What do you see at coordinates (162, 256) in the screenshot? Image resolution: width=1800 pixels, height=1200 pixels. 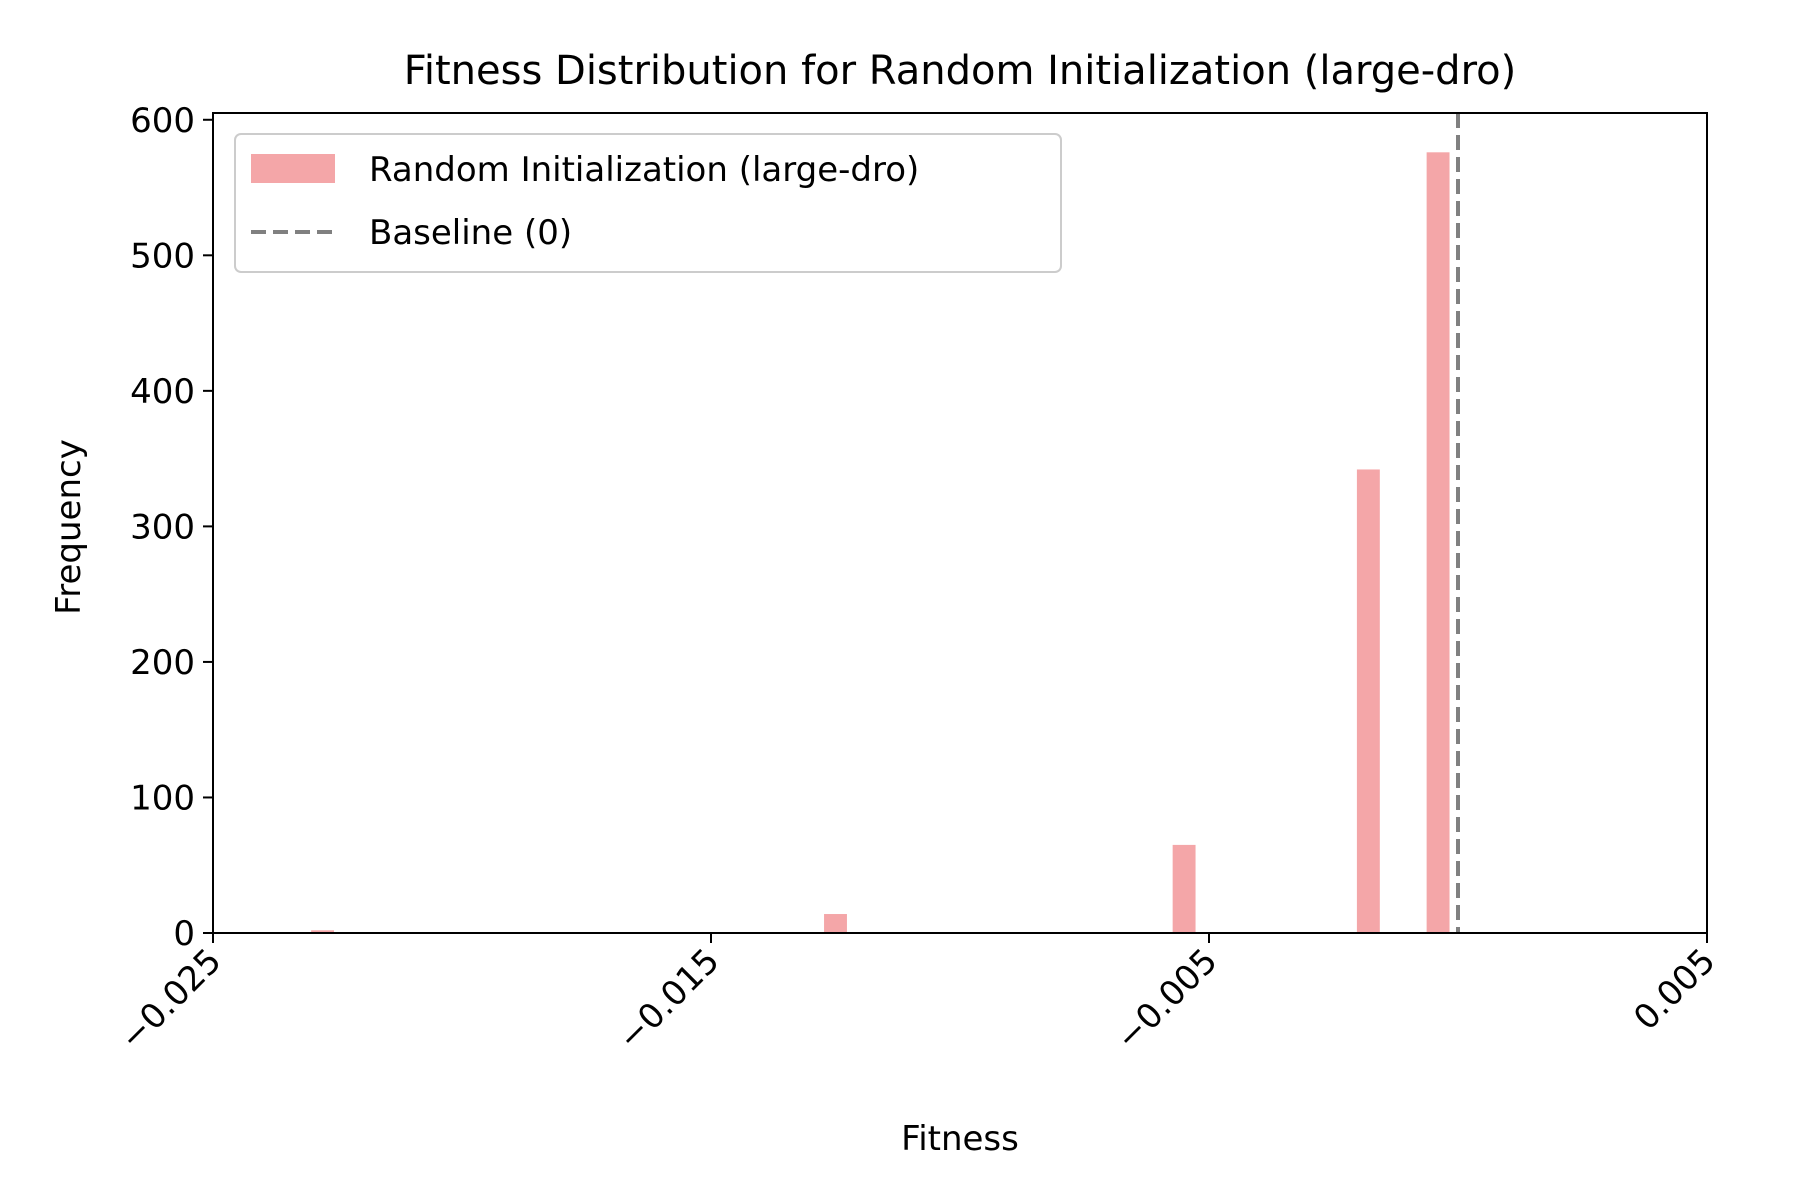 I see `y-tick-label: 500` at bounding box center [162, 256].